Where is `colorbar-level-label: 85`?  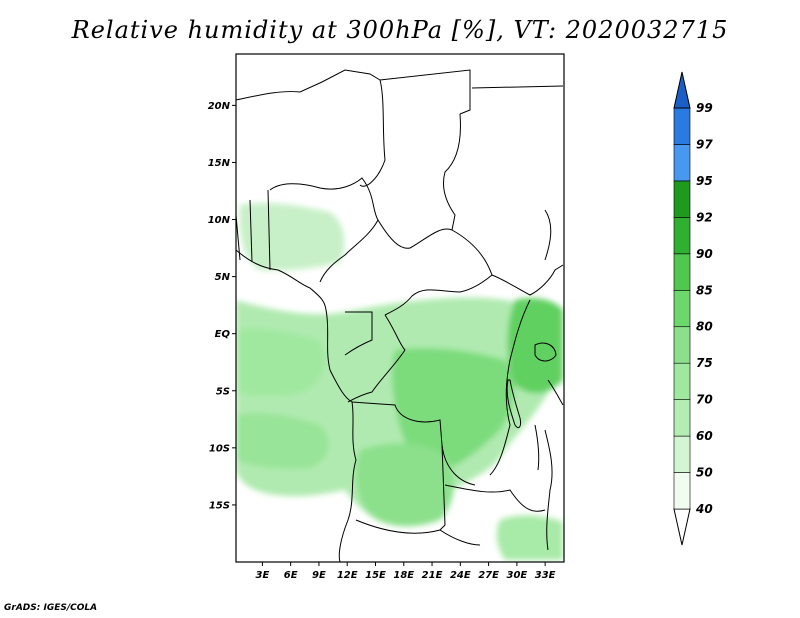
colorbar-level-label: 85 is located at coordinates (704, 290).